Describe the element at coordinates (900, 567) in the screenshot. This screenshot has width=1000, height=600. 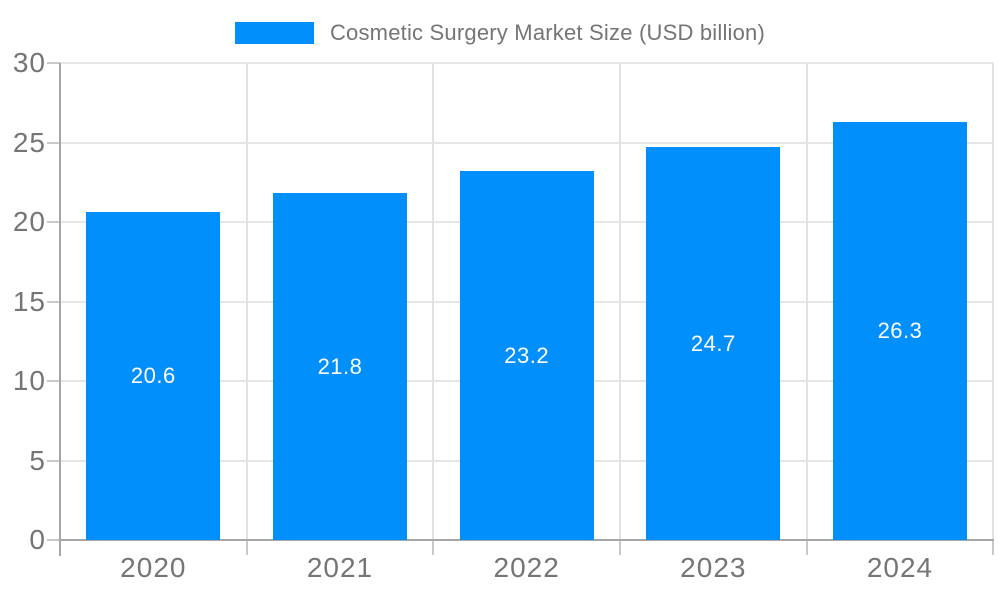
I see `x-axis-category-label: 2024` at that location.